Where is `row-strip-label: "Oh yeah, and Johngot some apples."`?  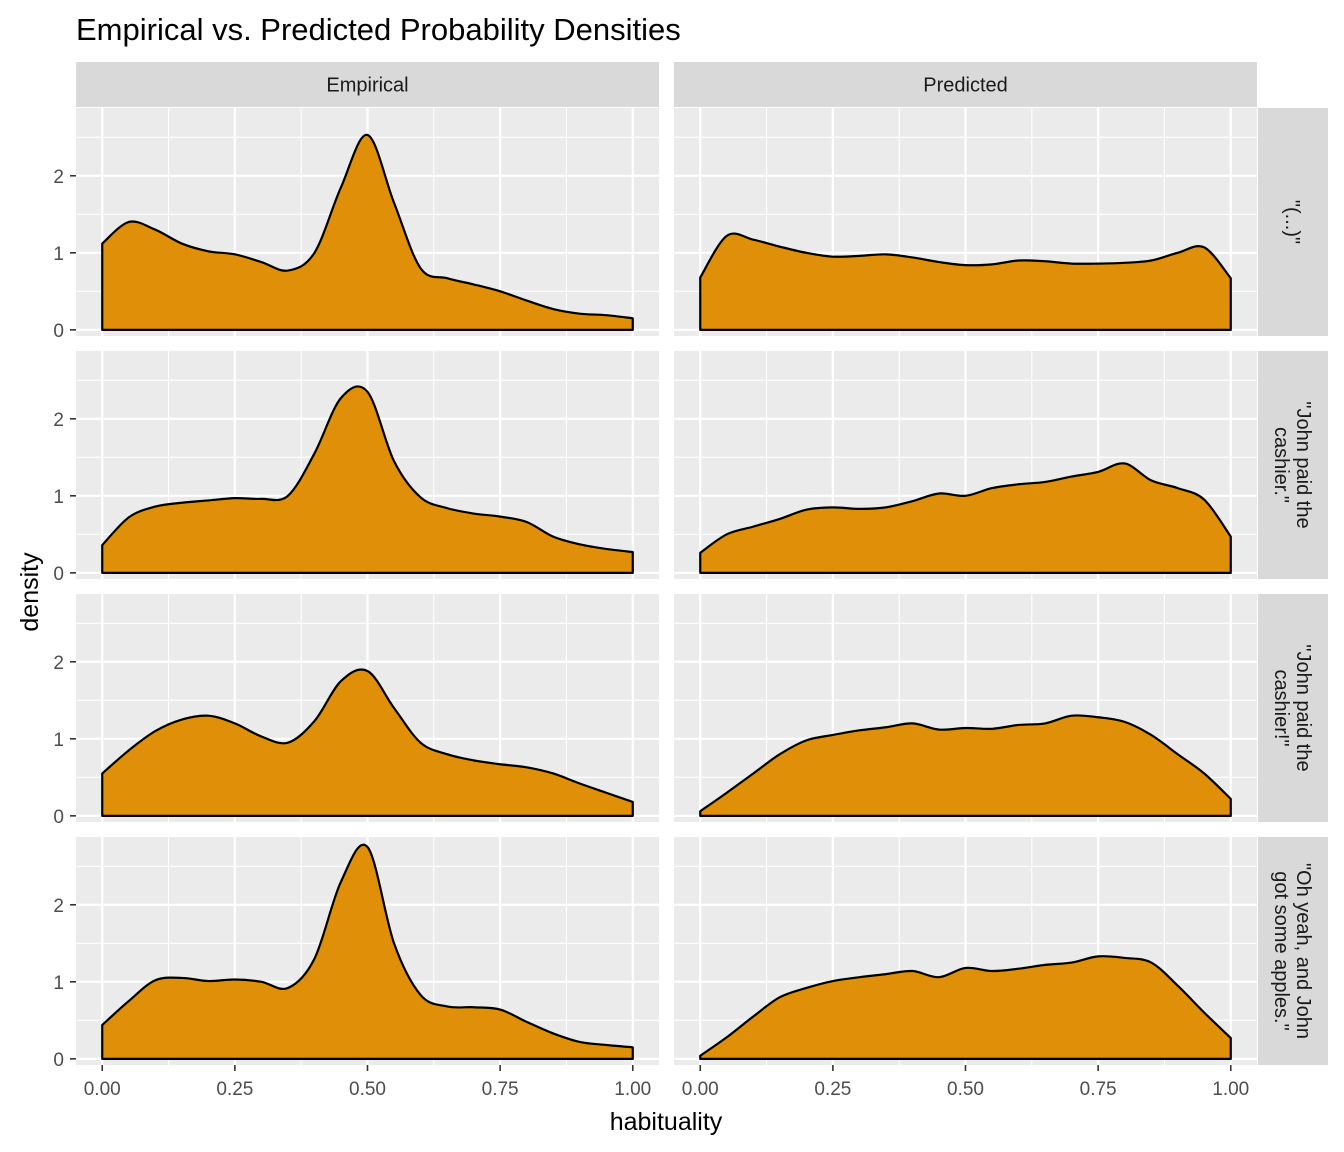
row-strip-label: "Oh yeah, and Johngot some apples." is located at coordinates (1292, 951).